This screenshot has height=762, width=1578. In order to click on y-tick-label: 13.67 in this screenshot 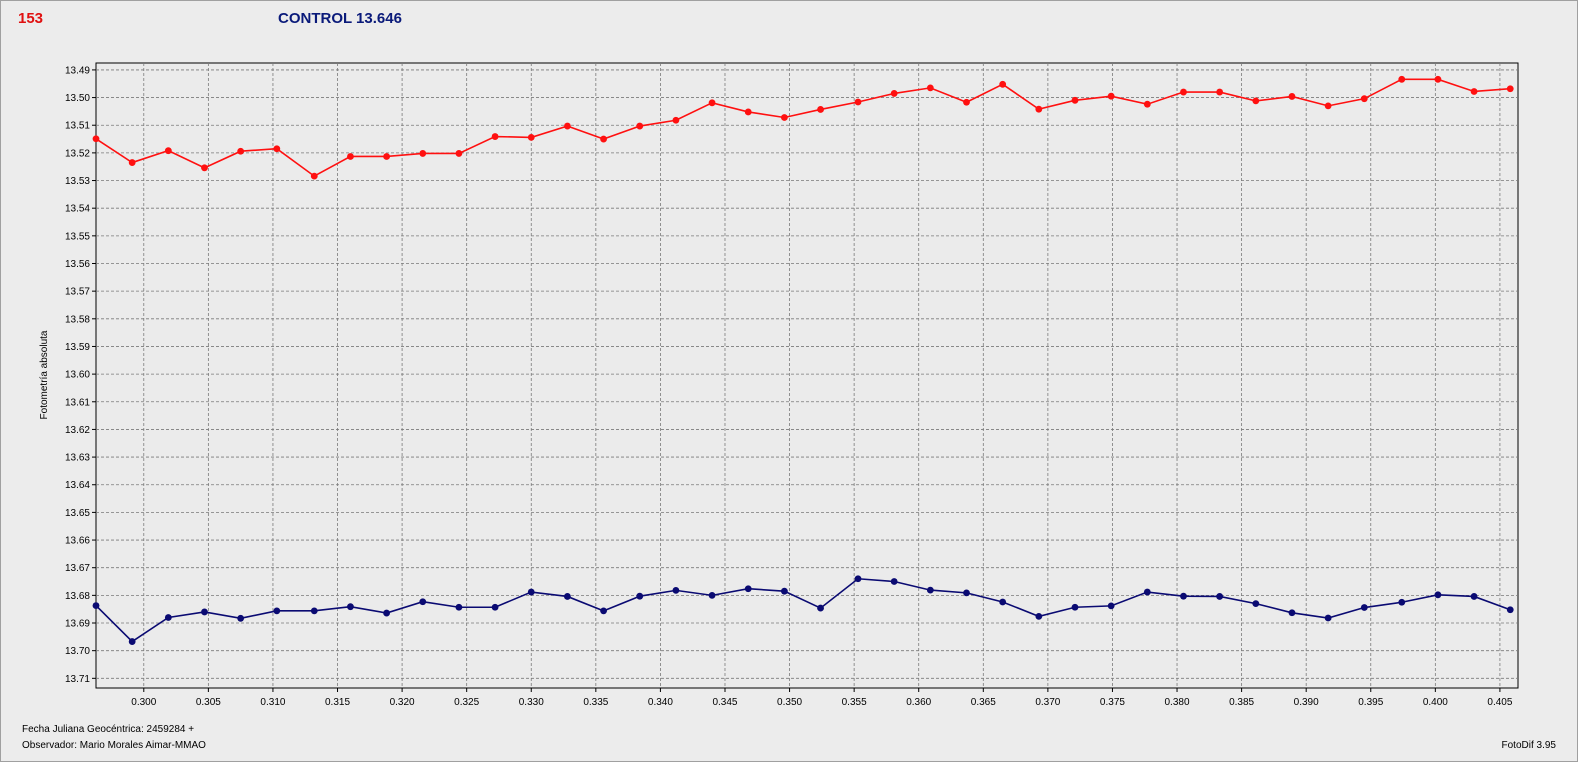, I will do `click(77, 568)`.